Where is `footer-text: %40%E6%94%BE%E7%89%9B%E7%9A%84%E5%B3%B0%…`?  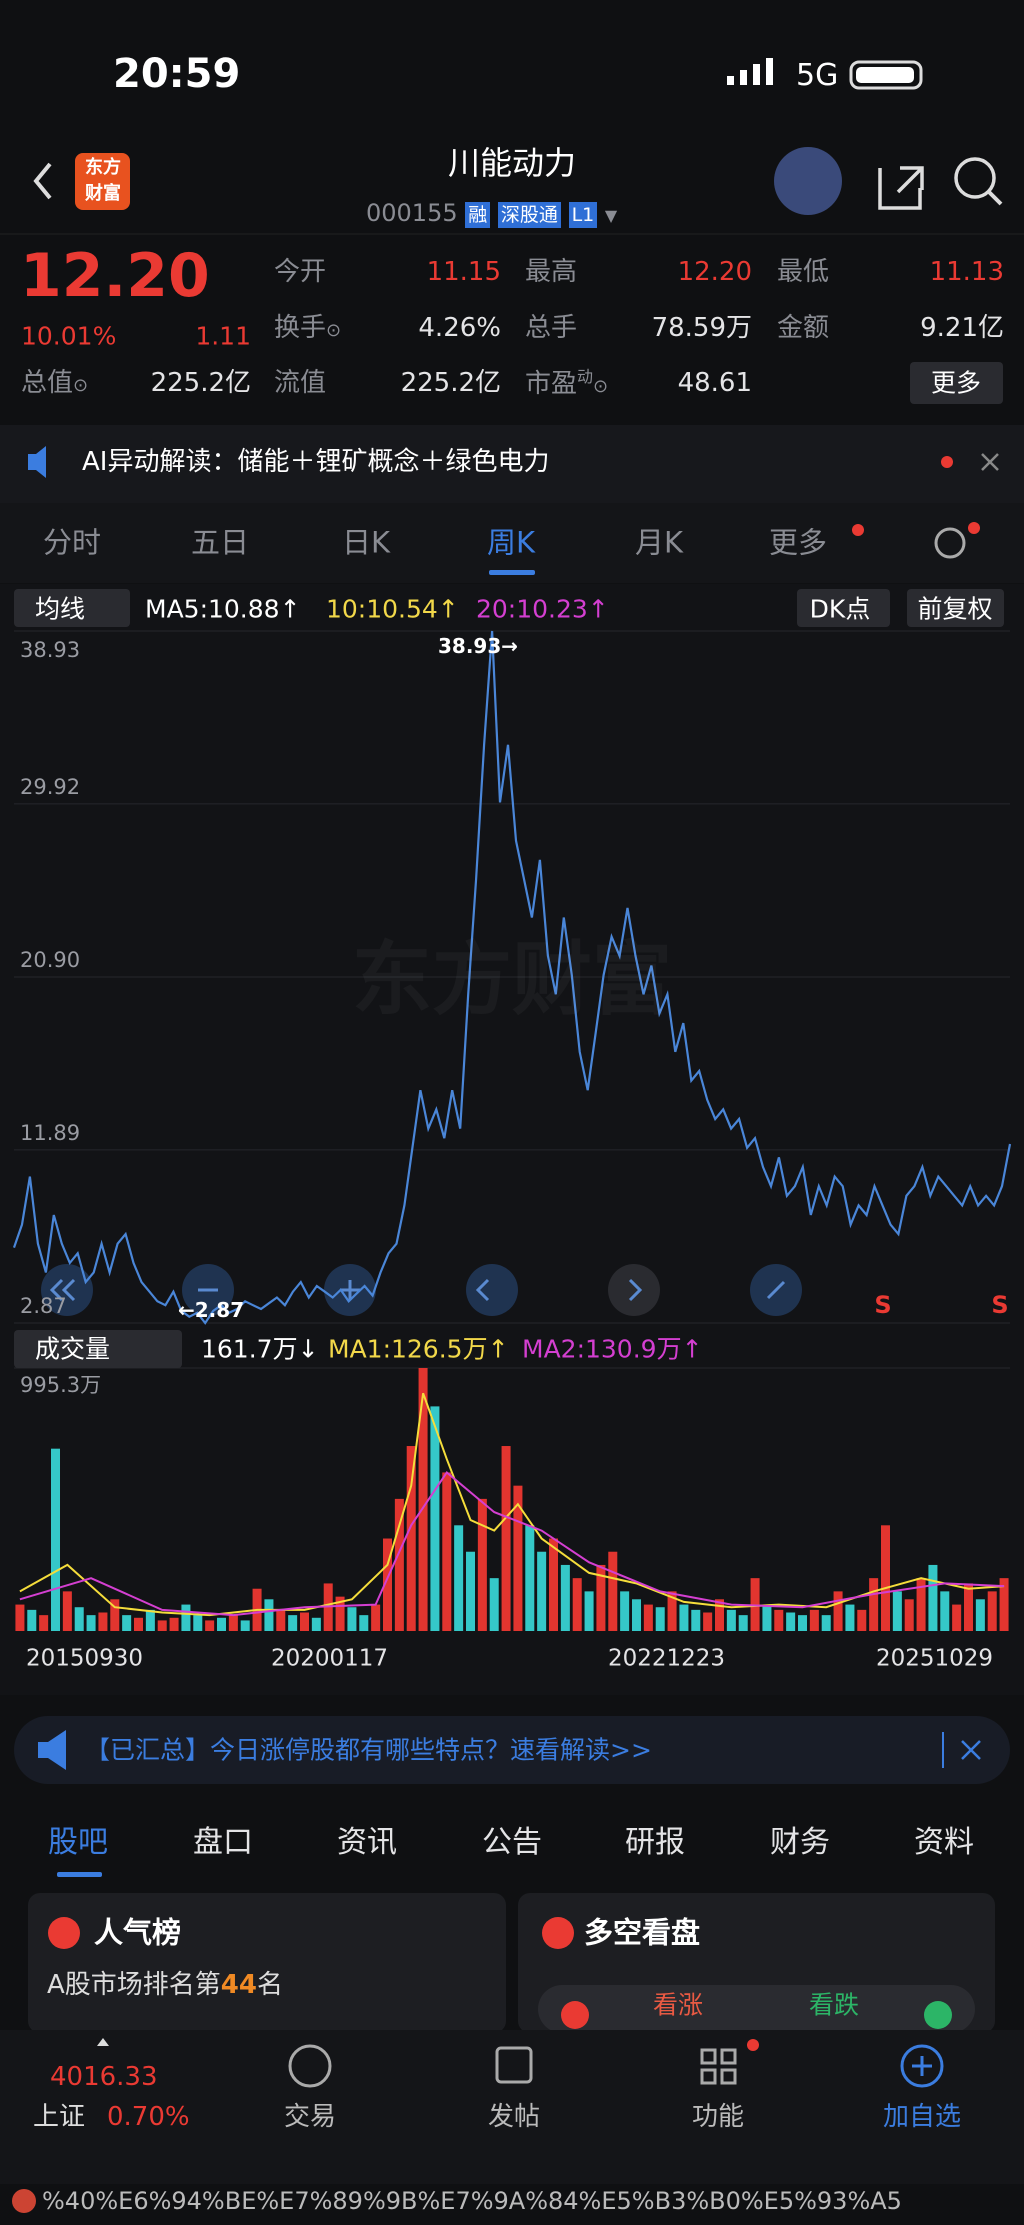
footer-text: %40%E6%94%BE%E7%89%9B%E7%9A%84%E5%B3%B0%… is located at coordinates (472, 2201).